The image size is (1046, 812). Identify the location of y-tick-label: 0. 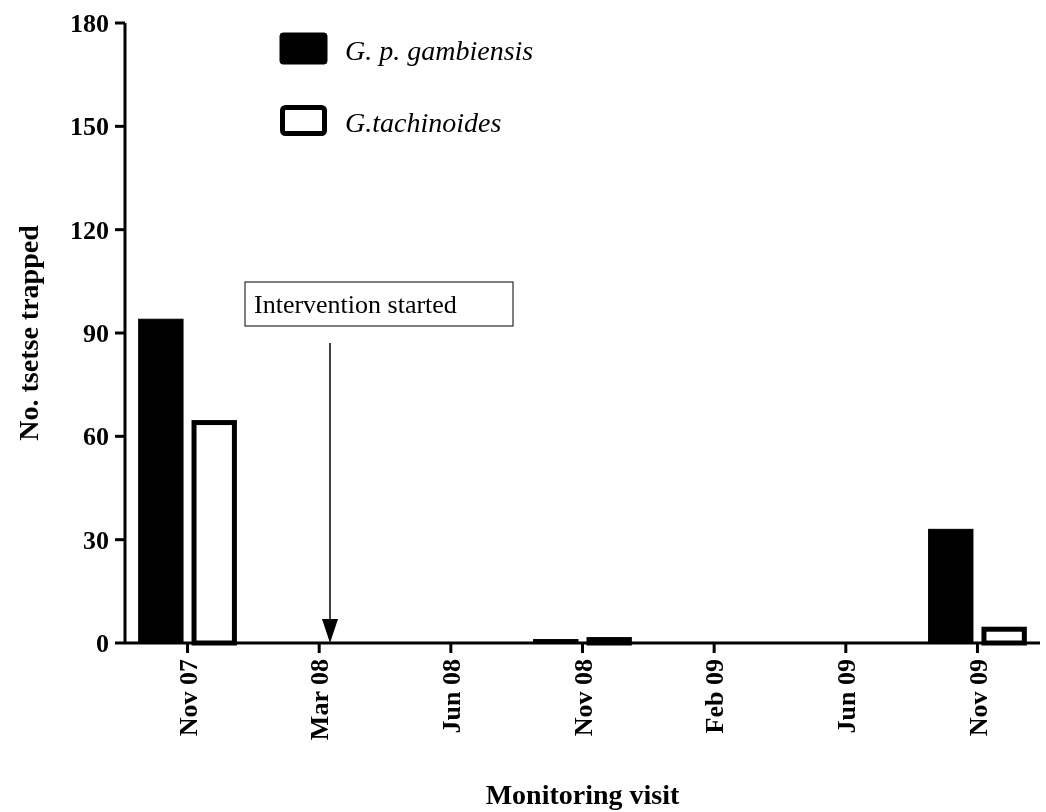
(102, 644).